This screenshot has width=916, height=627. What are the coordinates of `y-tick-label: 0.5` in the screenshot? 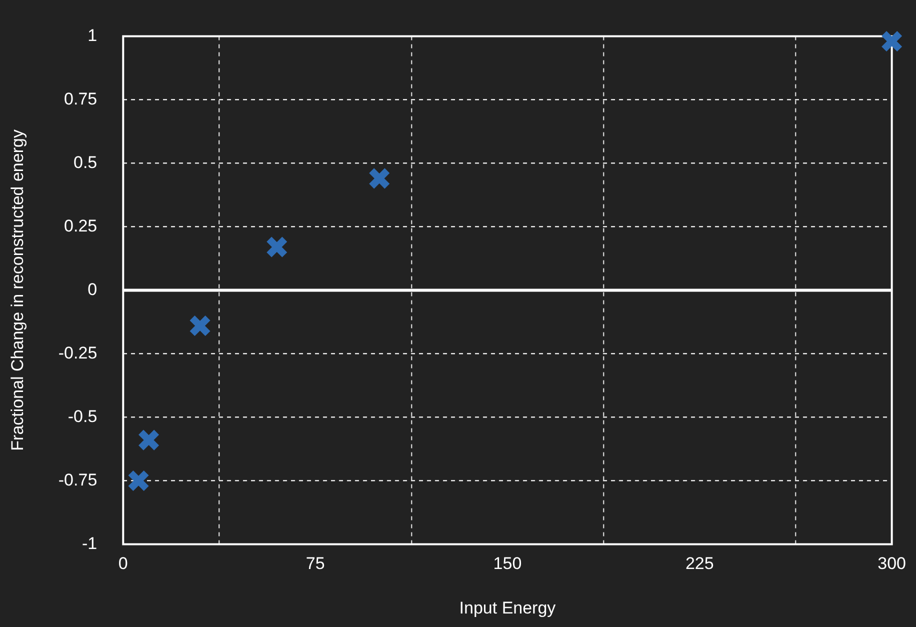 It's located at (86, 162).